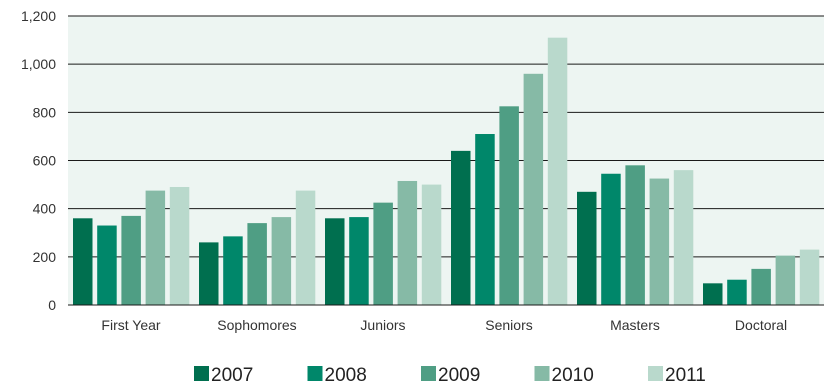 Image resolution: width=825 pixels, height=385 pixels. What do you see at coordinates (573, 375) in the screenshot?
I see `legend-label: 2010` at bounding box center [573, 375].